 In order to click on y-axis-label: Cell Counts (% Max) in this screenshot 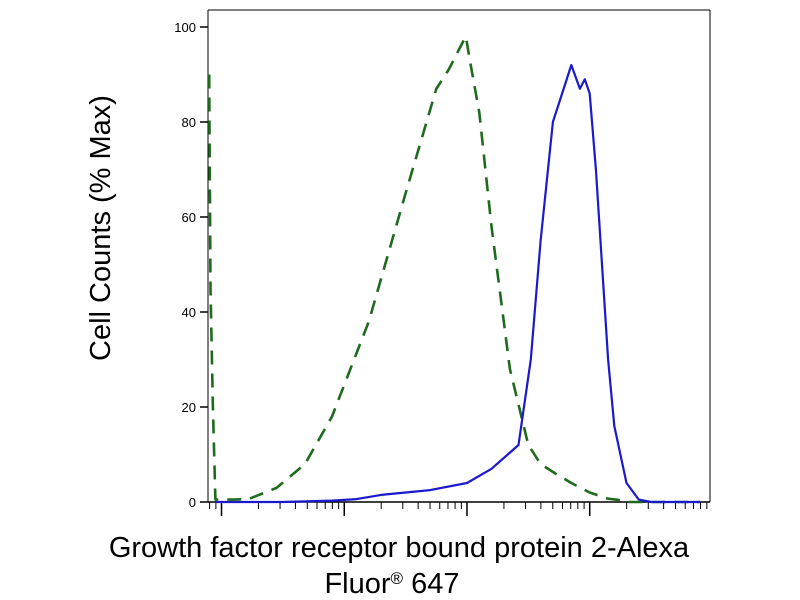, I will do `click(101, 228)`.